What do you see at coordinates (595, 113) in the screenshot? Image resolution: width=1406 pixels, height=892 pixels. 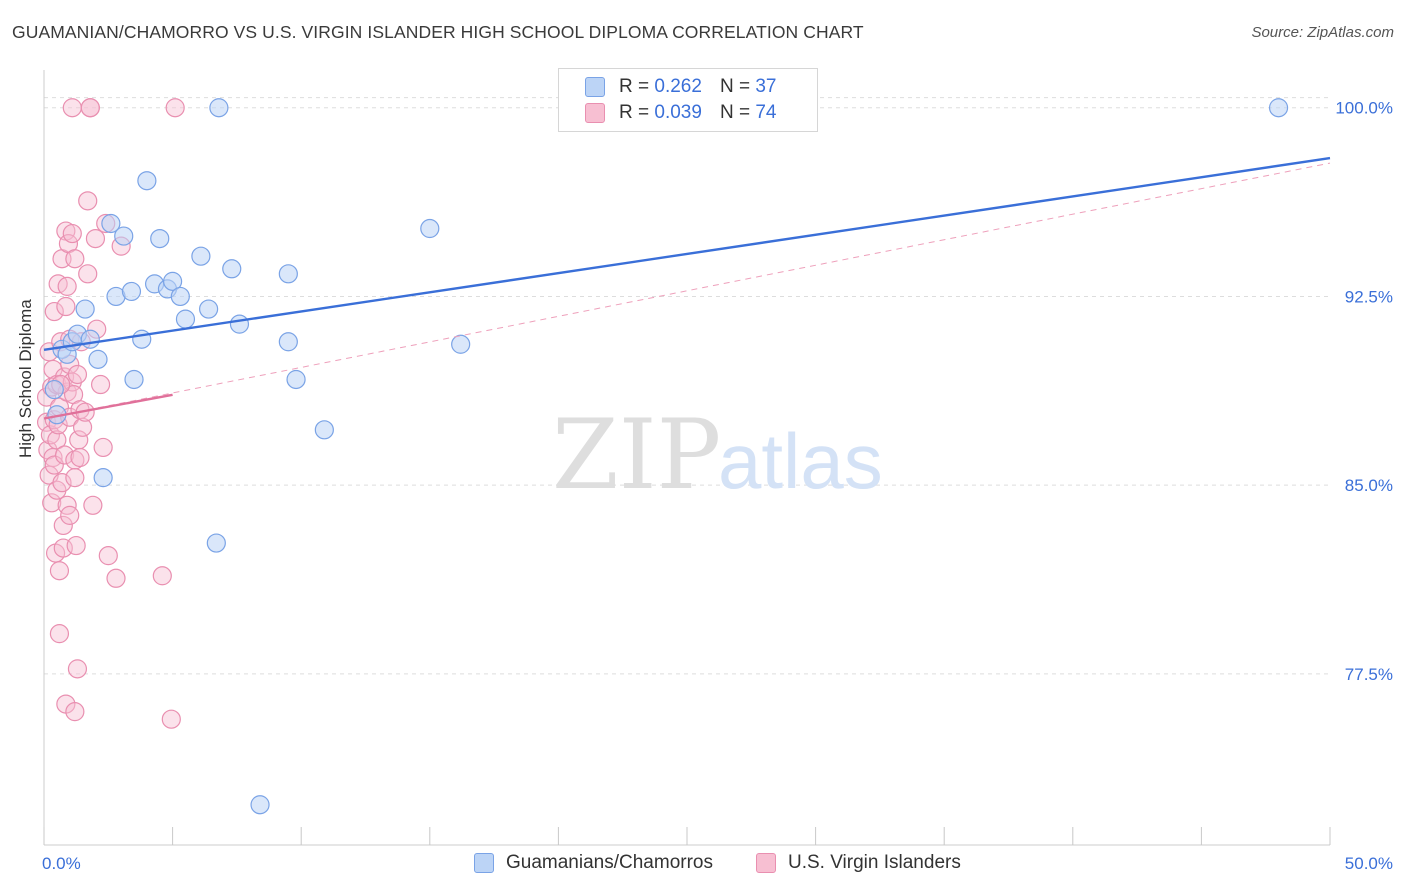 I see `legend-swatch-pink` at bounding box center [595, 113].